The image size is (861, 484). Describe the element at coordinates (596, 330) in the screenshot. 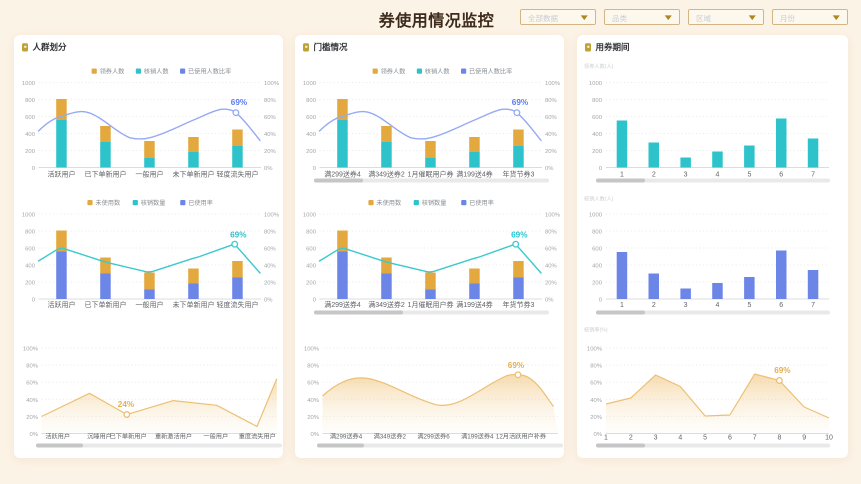

I see `svg-text: 核销率(%)` at that location.